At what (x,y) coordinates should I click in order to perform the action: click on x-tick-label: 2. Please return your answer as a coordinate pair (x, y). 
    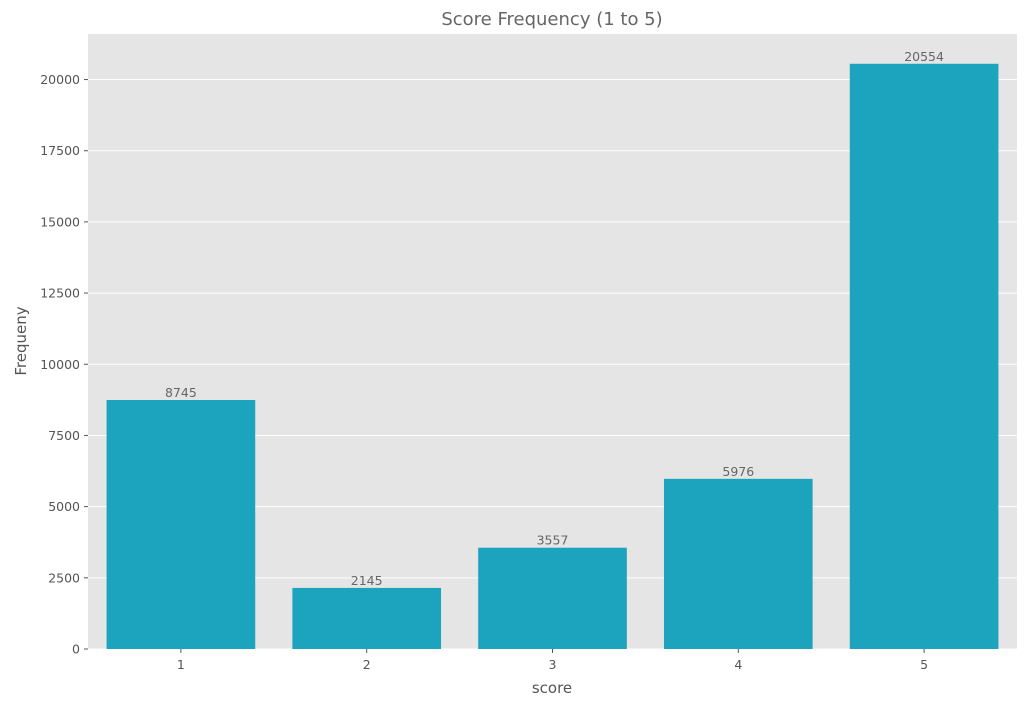
    Looking at the image, I should click on (367, 664).